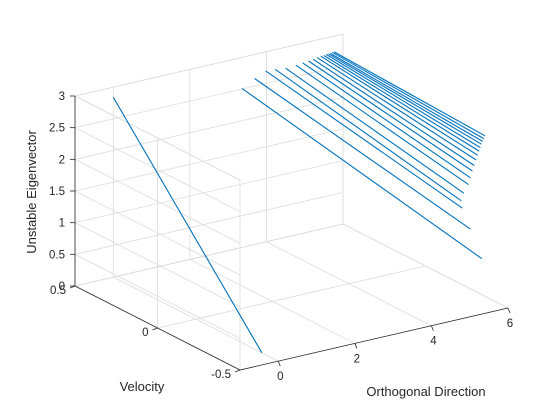 This screenshot has width=560, height=420. What do you see at coordinates (374, 339) in the screenshot?
I see `x-axis-line` at bounding box center [374, 339].